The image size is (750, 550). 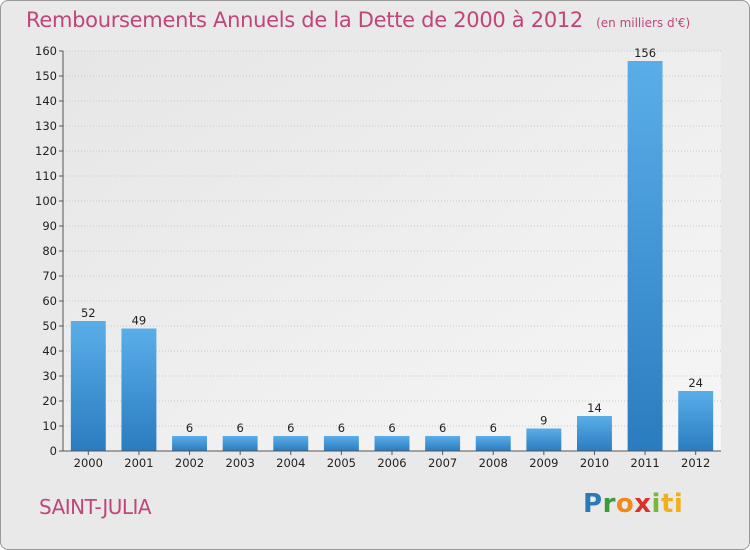 I want to click on bar-value-label: 24, so click(x=695, y=383).